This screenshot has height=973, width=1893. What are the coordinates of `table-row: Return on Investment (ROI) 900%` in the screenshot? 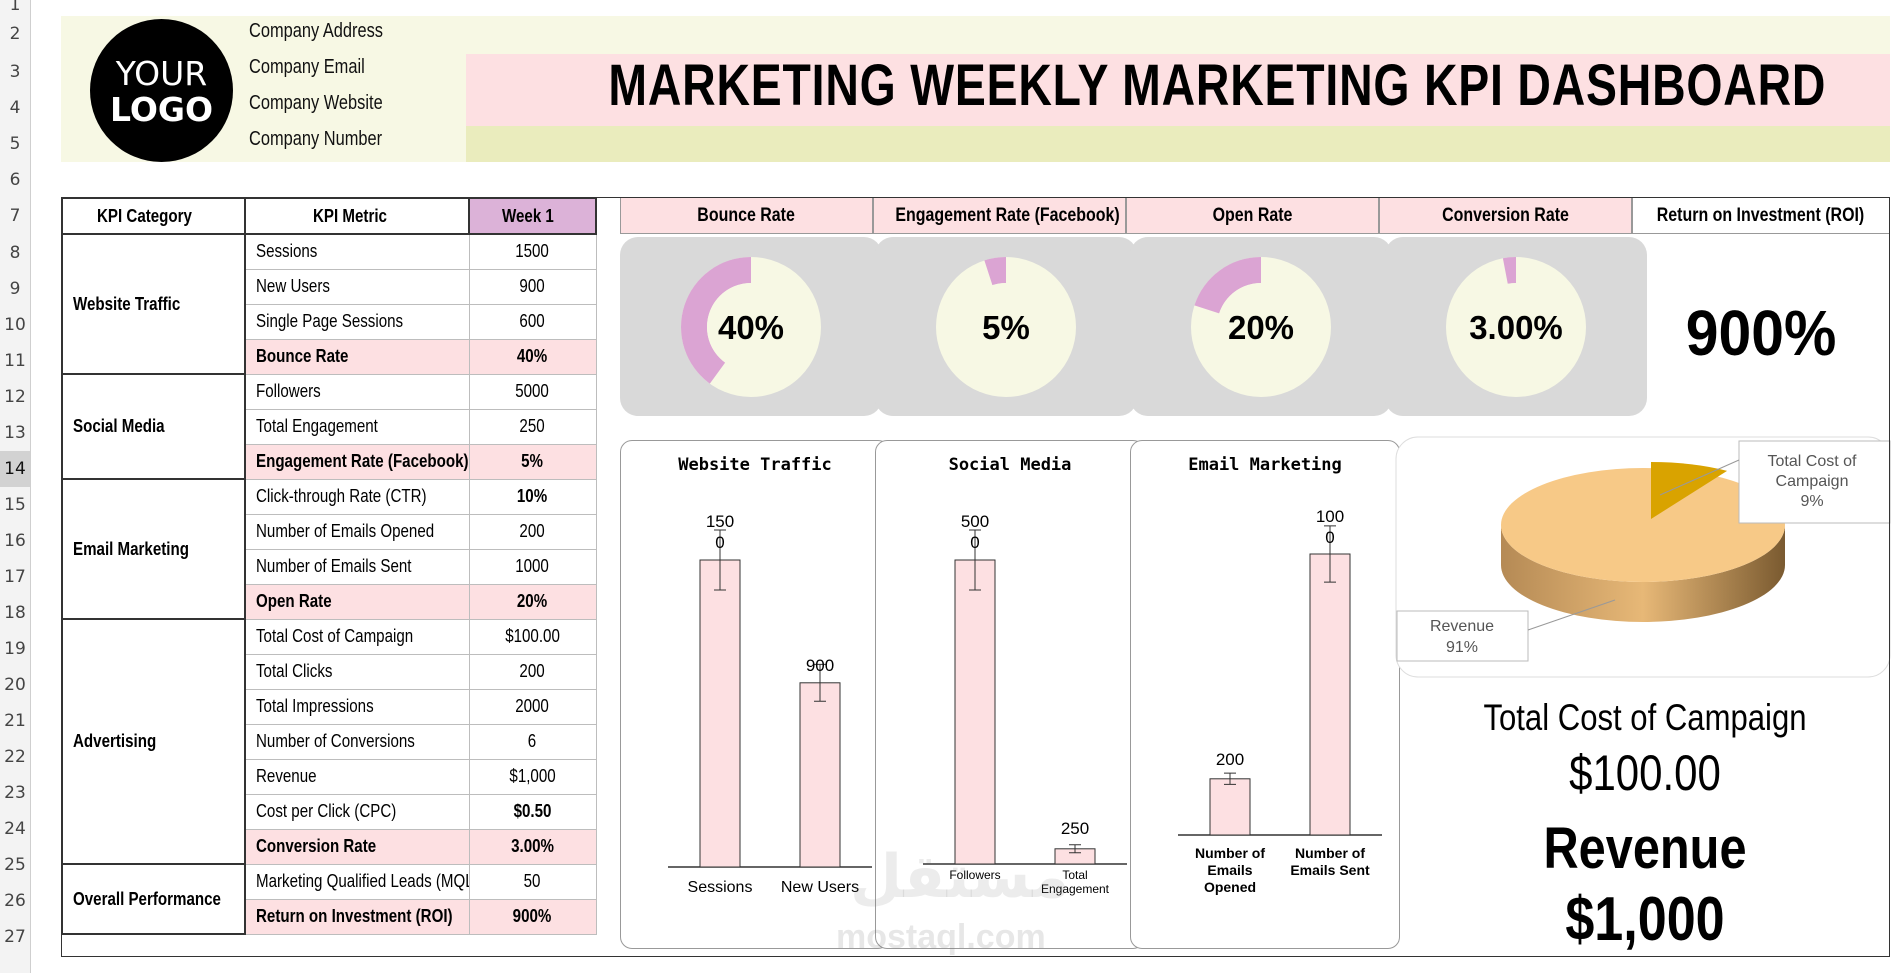 It's located at (329, 916).